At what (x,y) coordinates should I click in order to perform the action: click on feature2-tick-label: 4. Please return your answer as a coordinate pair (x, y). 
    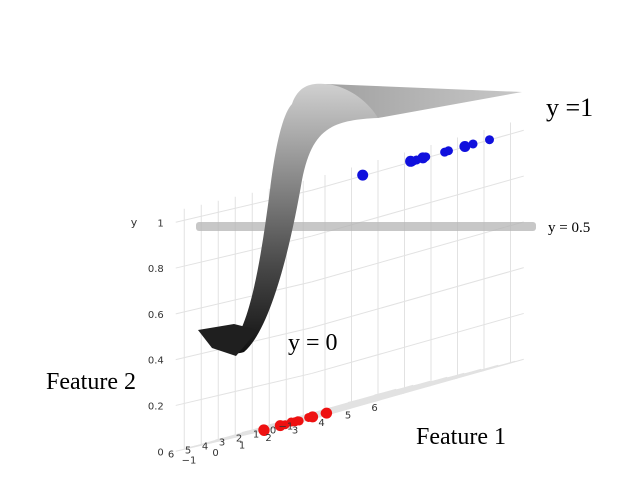
    Looking at the image, I should click on (205, 446).